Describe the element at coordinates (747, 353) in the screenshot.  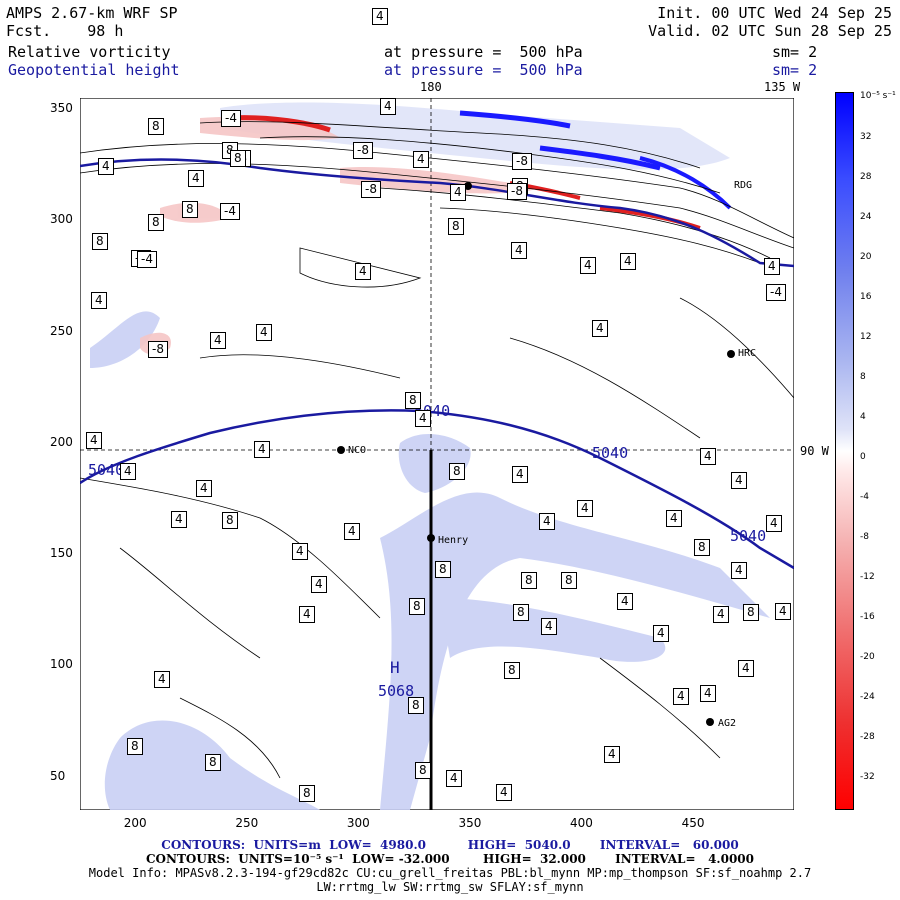
I see `station-hrc: HRC` at that location.